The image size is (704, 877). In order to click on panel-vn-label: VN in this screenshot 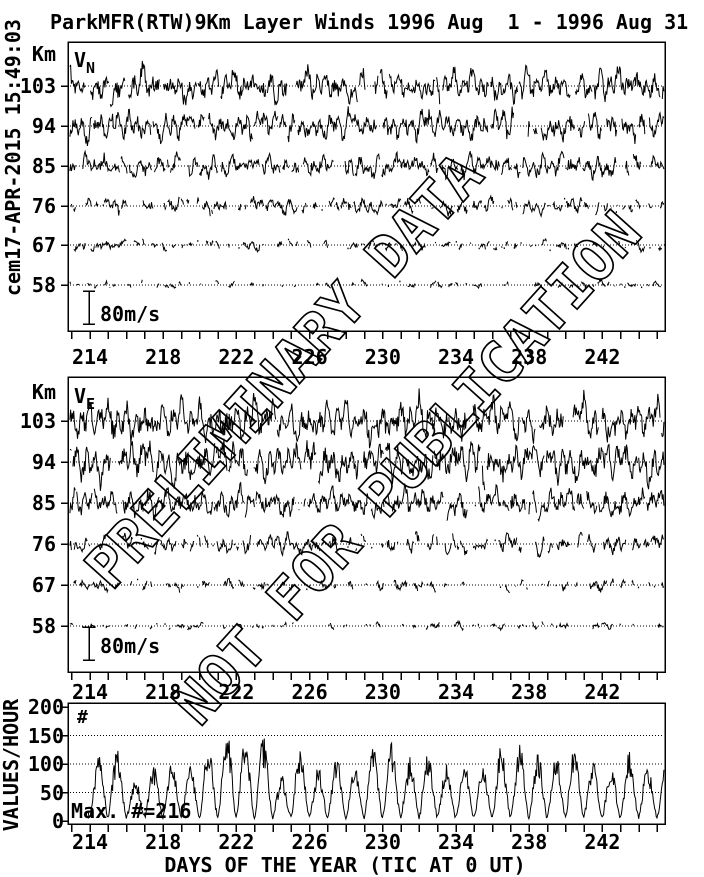, I will do `click(84, 63)`.